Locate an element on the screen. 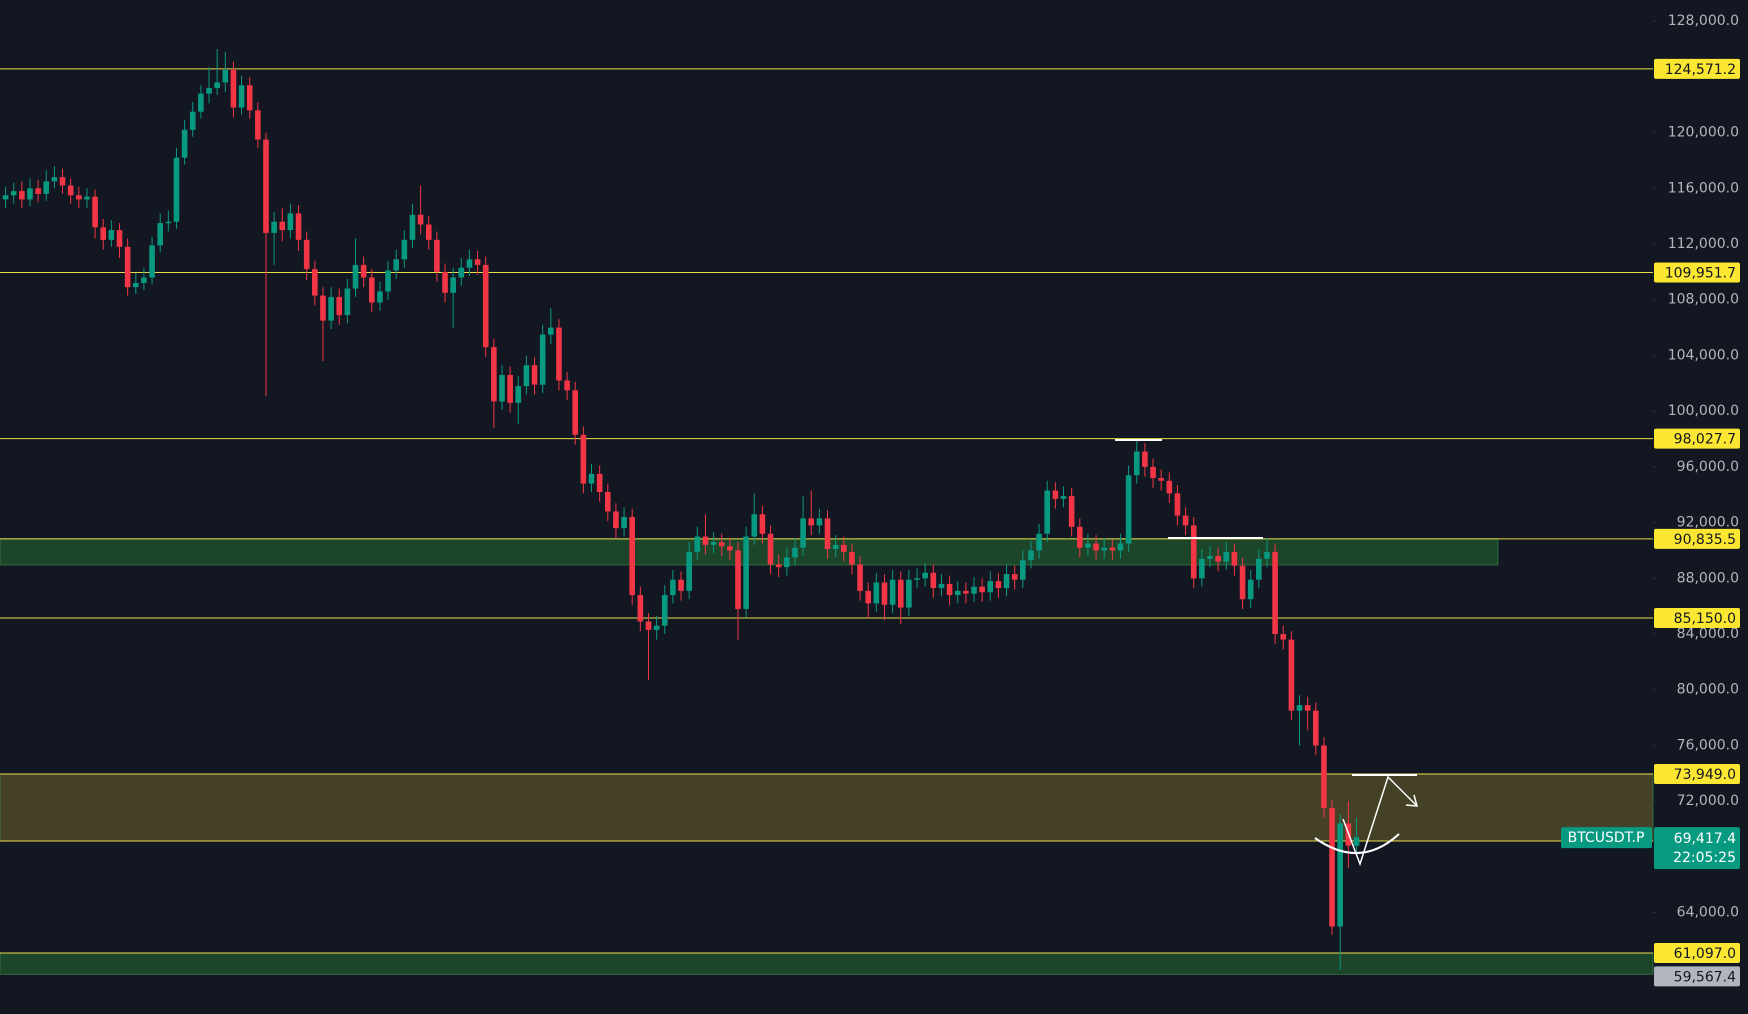 The image size is (1748, 1014). level-label: 61,097.0 is located at coordinates (1705, 954).